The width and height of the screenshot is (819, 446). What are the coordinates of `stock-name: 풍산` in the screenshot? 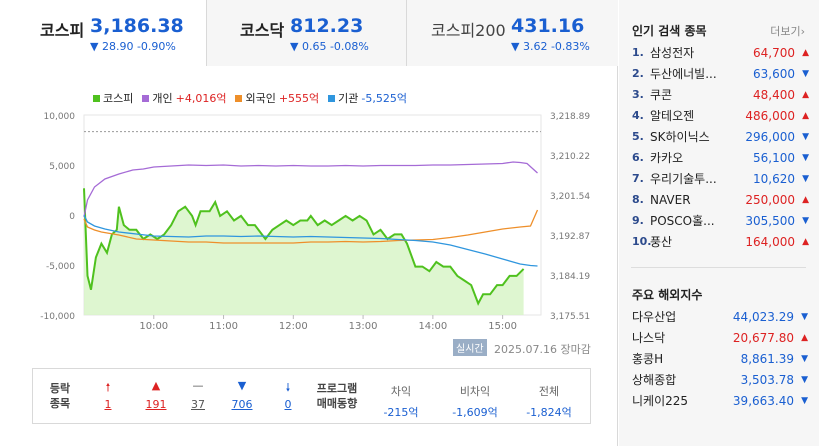 It's located at (661, 242).